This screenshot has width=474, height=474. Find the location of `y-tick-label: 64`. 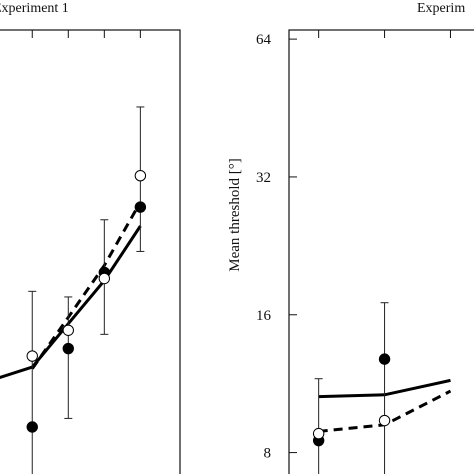

y-tick-label: 64 is located at coordinates (264, 40).